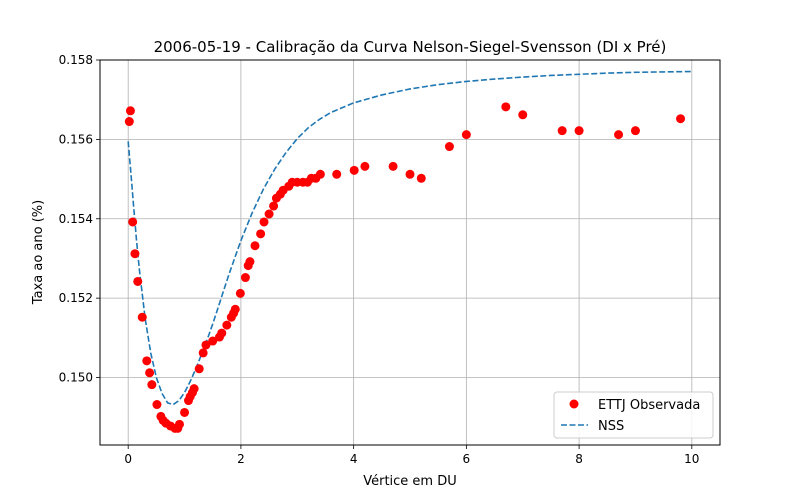 This screenshot has height=500, width=800. Describe the element at coordinates (354, 459) in the screenshot. I see `x-tick-label: 4` at that location.